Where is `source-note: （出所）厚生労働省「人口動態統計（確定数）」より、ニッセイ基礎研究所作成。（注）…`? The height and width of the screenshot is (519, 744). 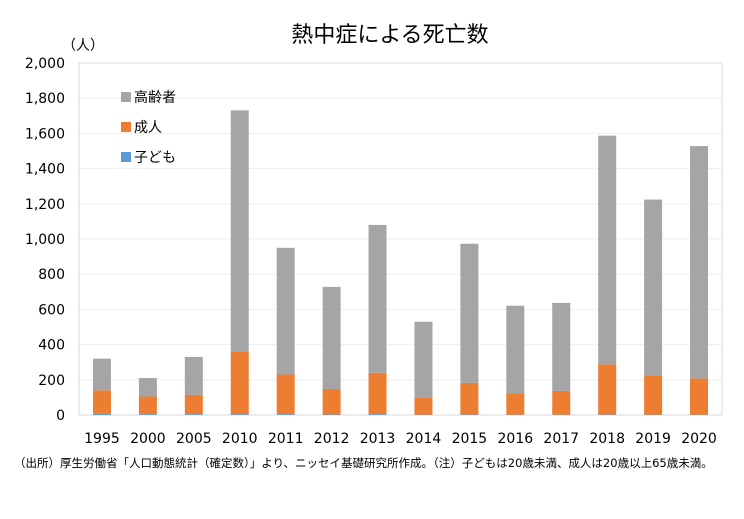 source-note: （出所）厚生労働省「人口動態統計（確定数）」より、ニッセイ基礎研究所作成。（注）… is located at coordinates (363, 463).